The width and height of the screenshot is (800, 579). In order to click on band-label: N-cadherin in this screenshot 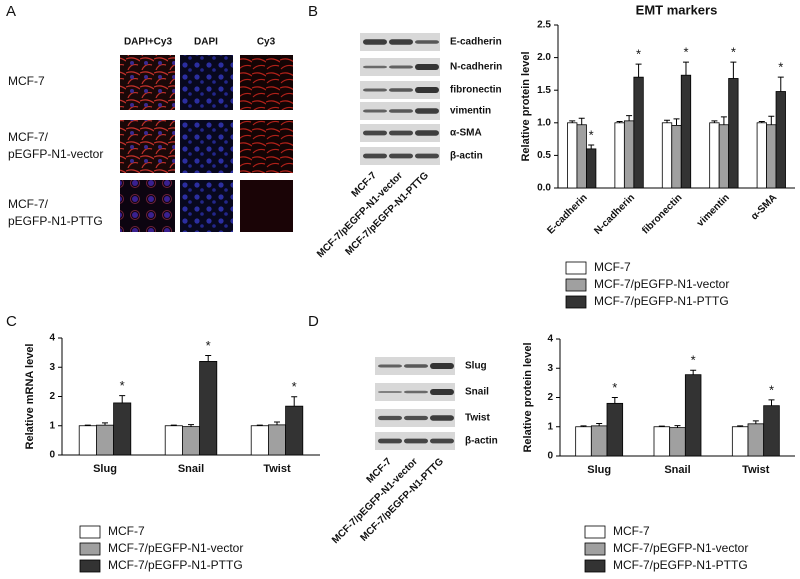, I will do `click(476, 67)`.